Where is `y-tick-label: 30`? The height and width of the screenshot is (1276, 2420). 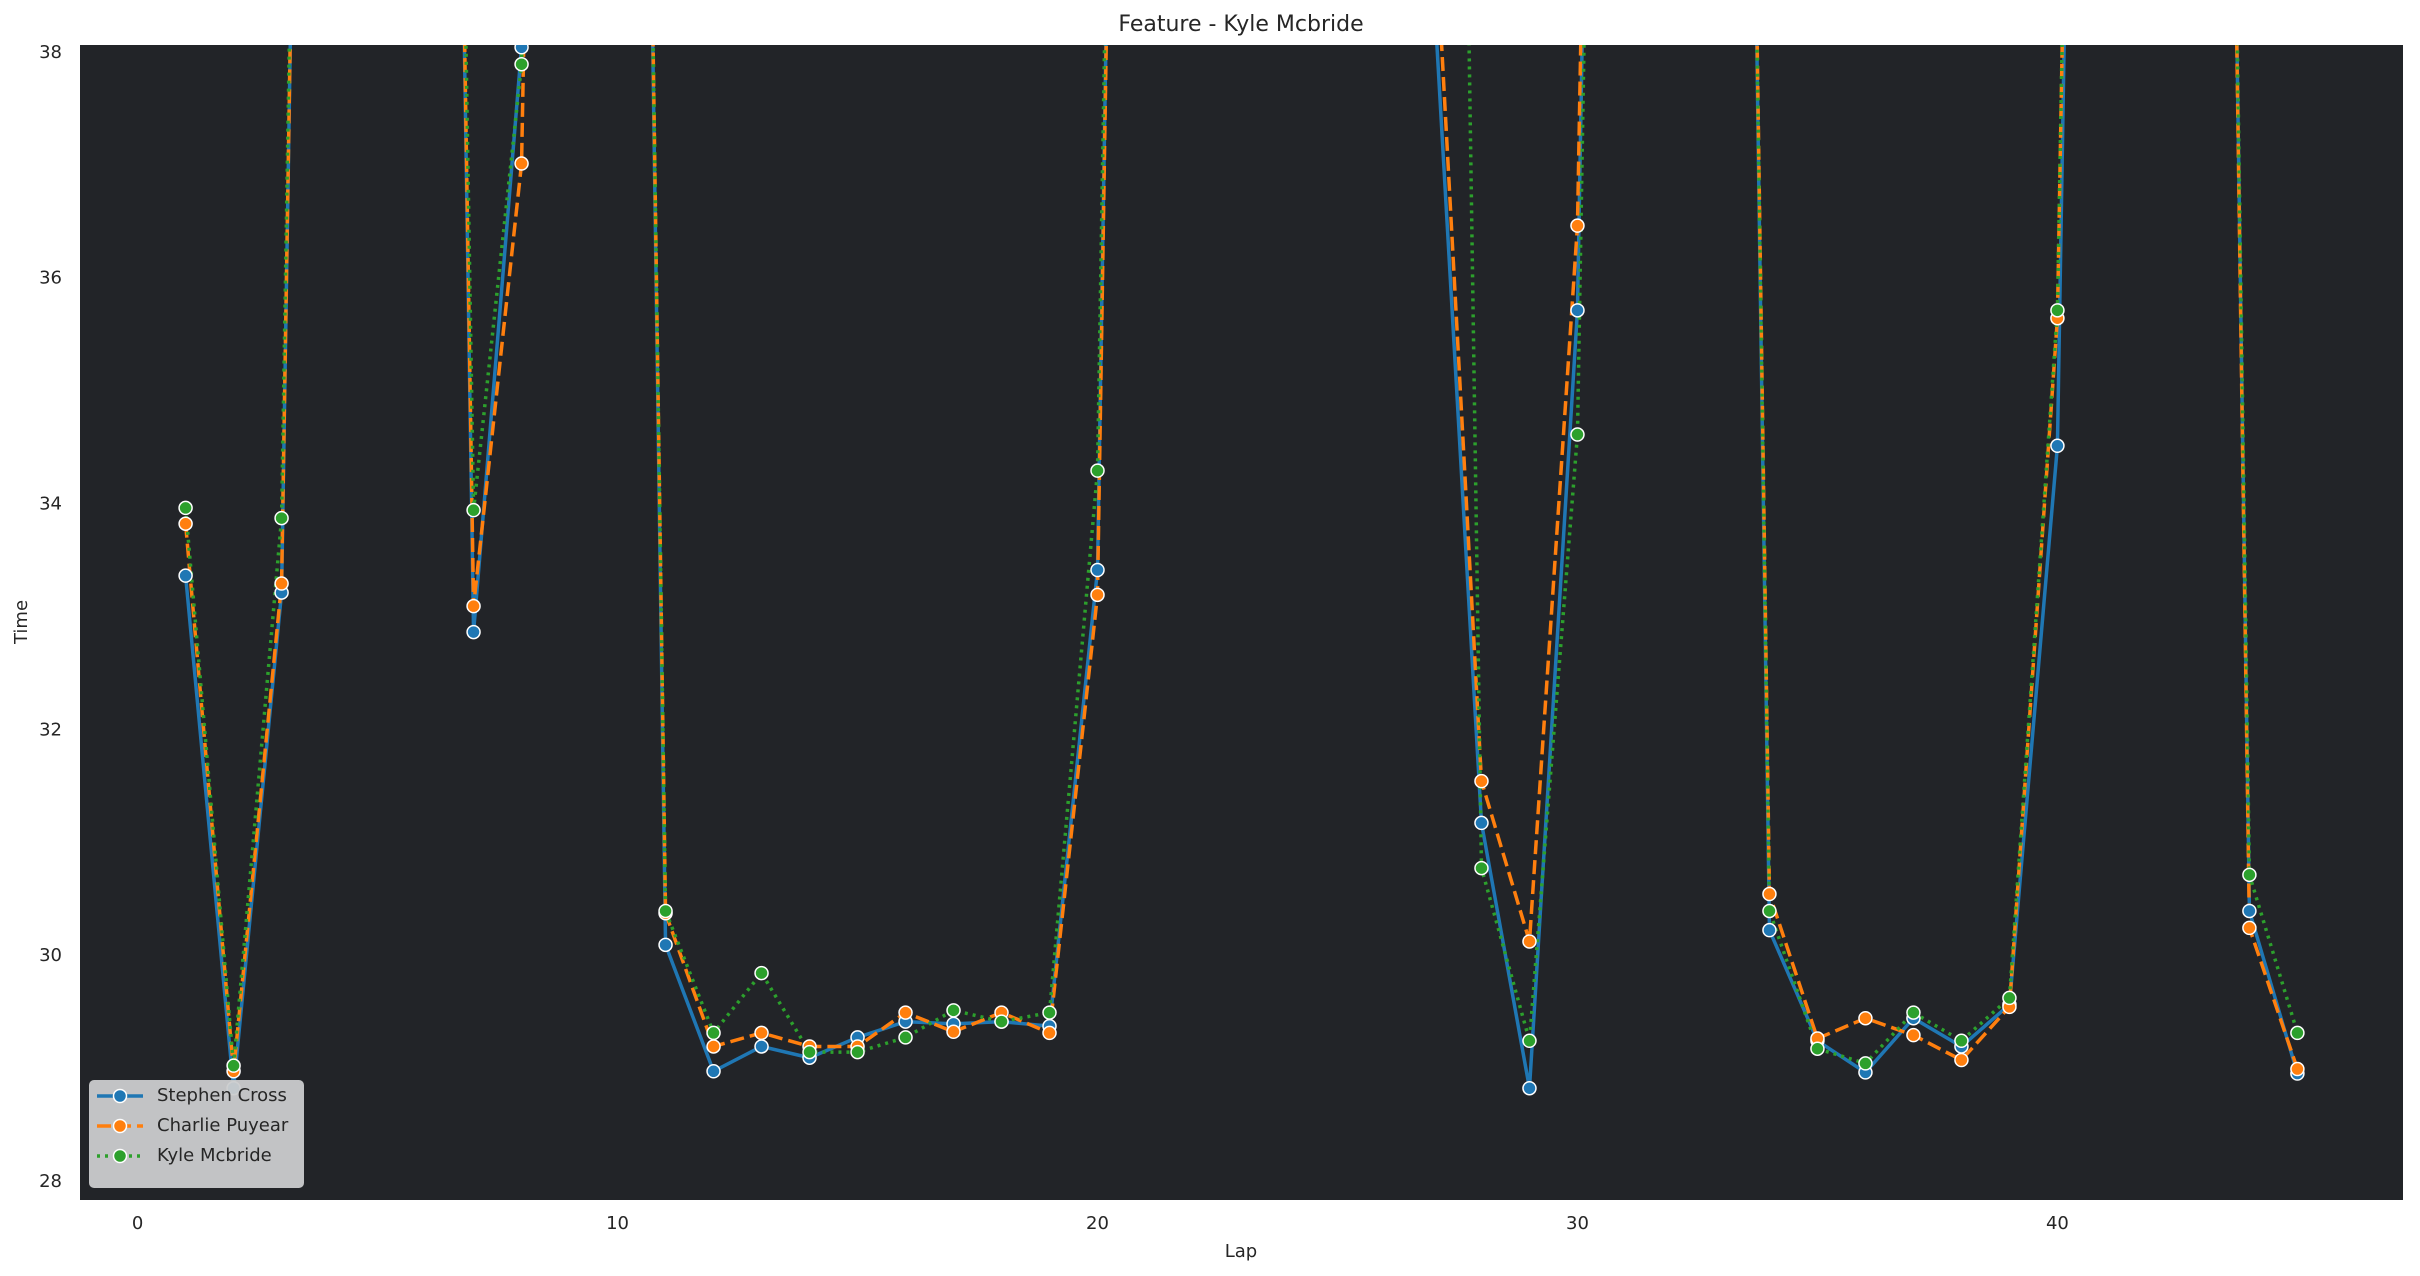 y-tick-label: 30 is located at coordinates (50, 955).